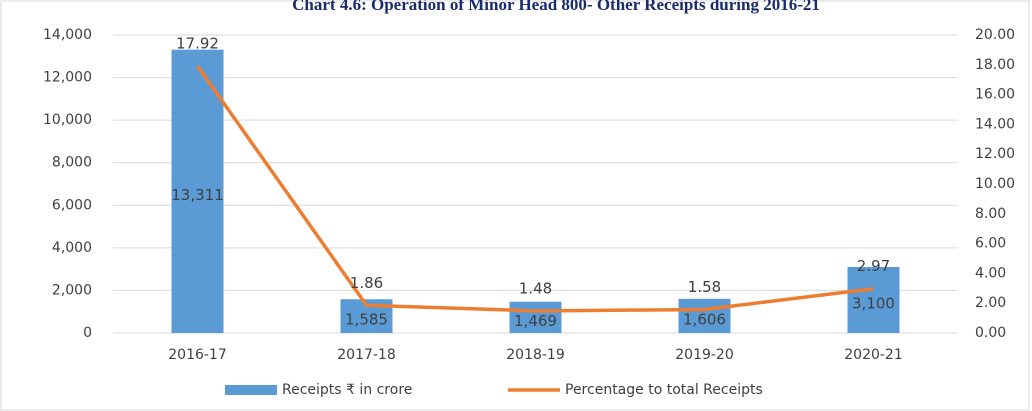 The image size is (1032, 411). Describe the element at coordinates (535, 355) in the screenshot. I see `x-tick-label: 2018-19` at that location.